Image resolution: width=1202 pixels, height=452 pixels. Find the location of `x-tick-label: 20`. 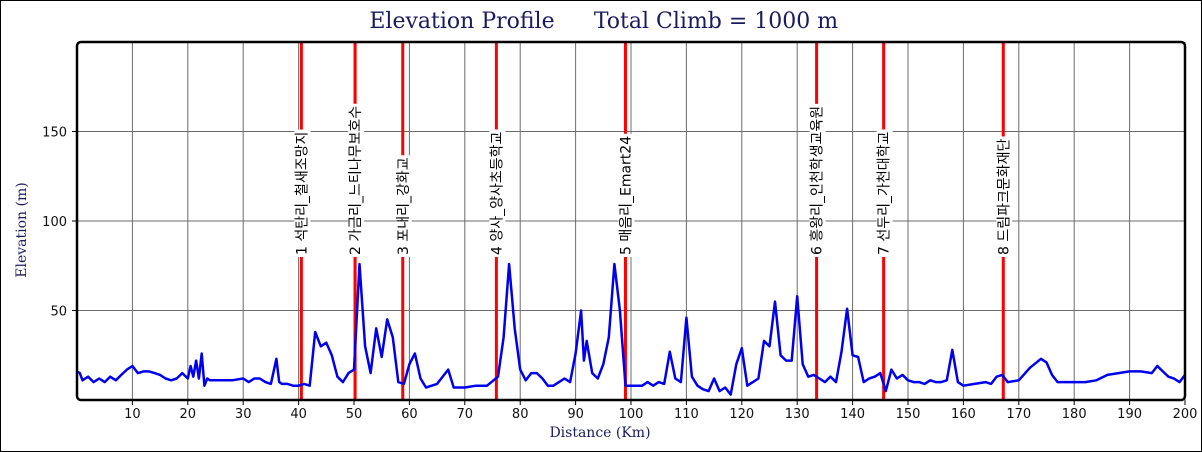

x-tick-label: 20 is located at coordinates (188, 414).